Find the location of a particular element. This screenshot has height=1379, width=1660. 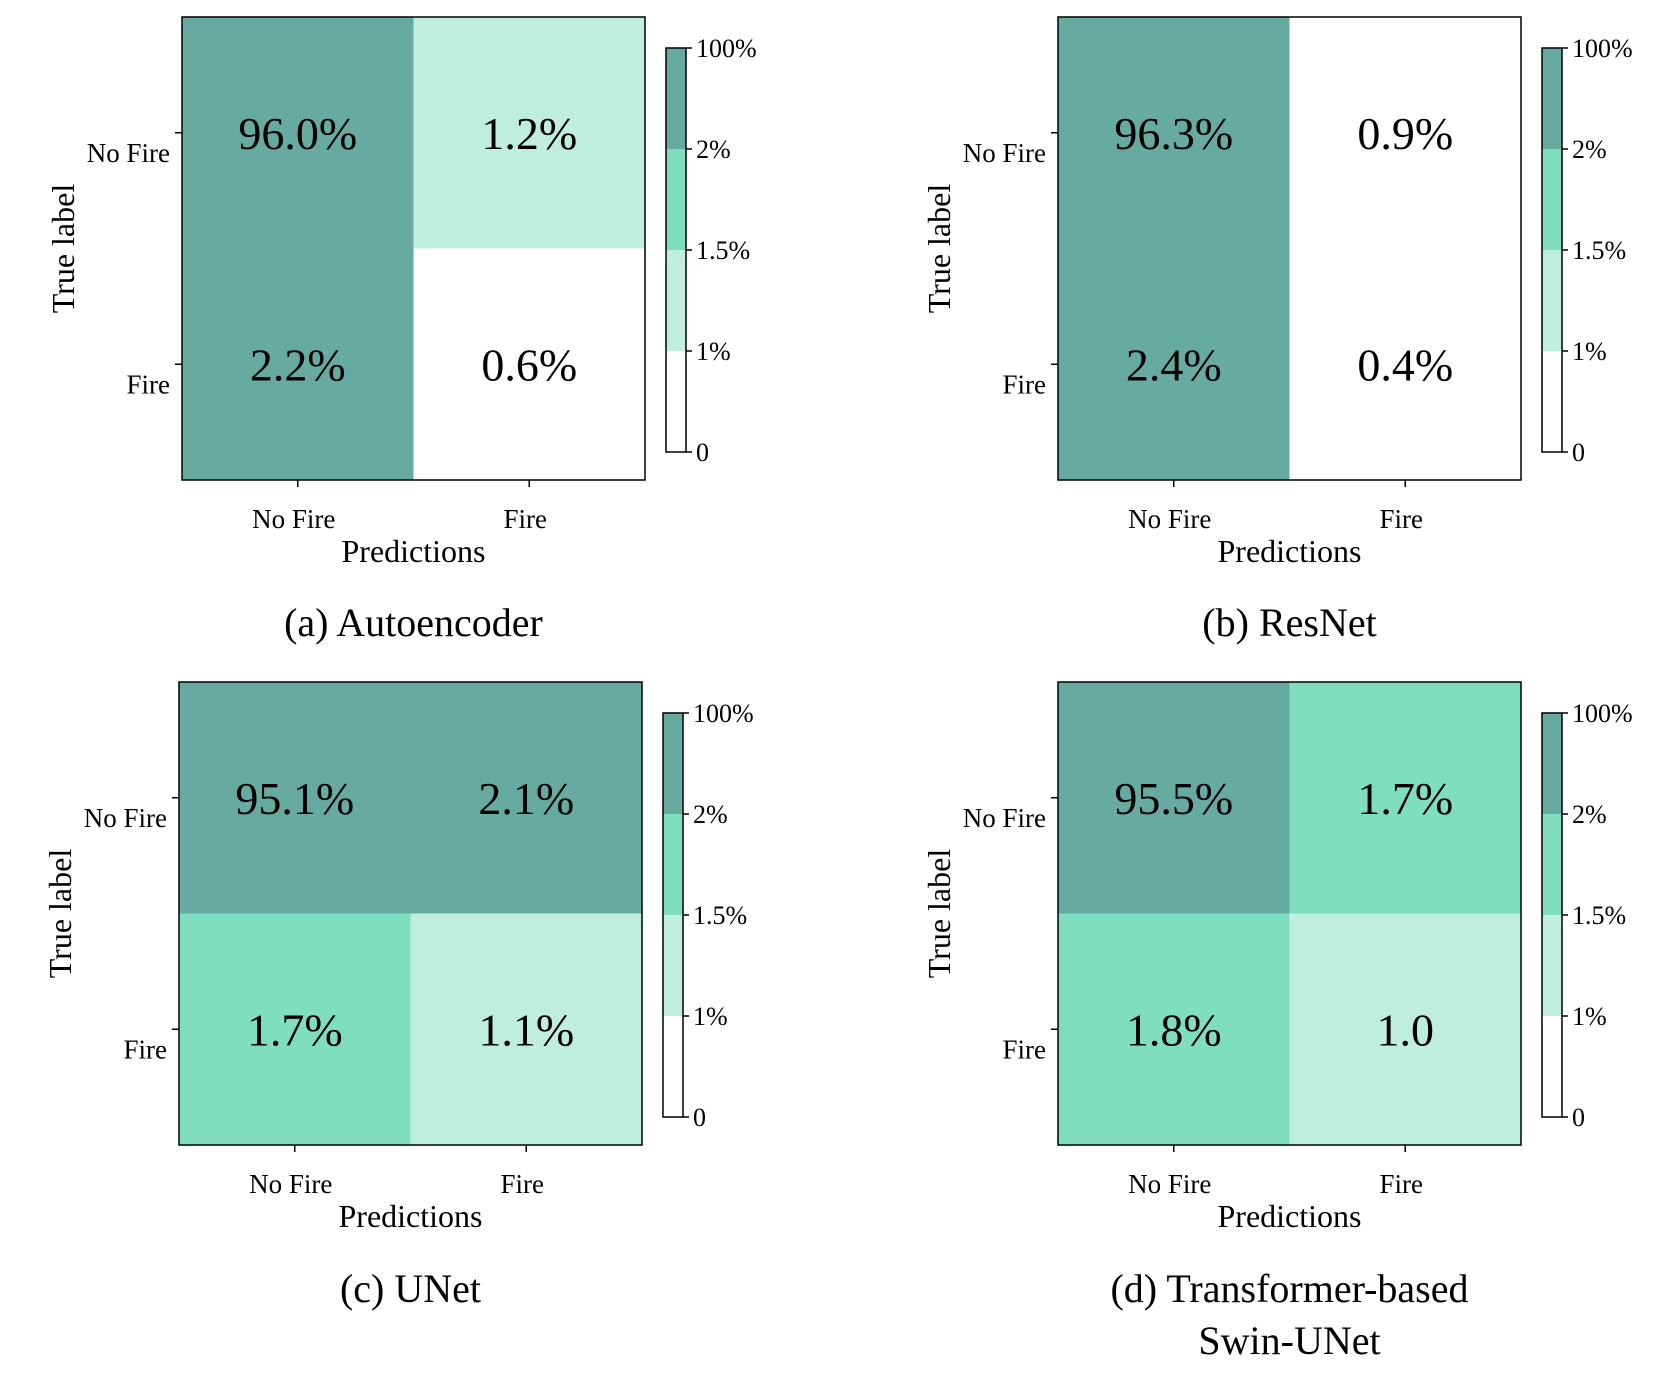

cell-value-label: 0.9% is located at coordinates (1405, 133).